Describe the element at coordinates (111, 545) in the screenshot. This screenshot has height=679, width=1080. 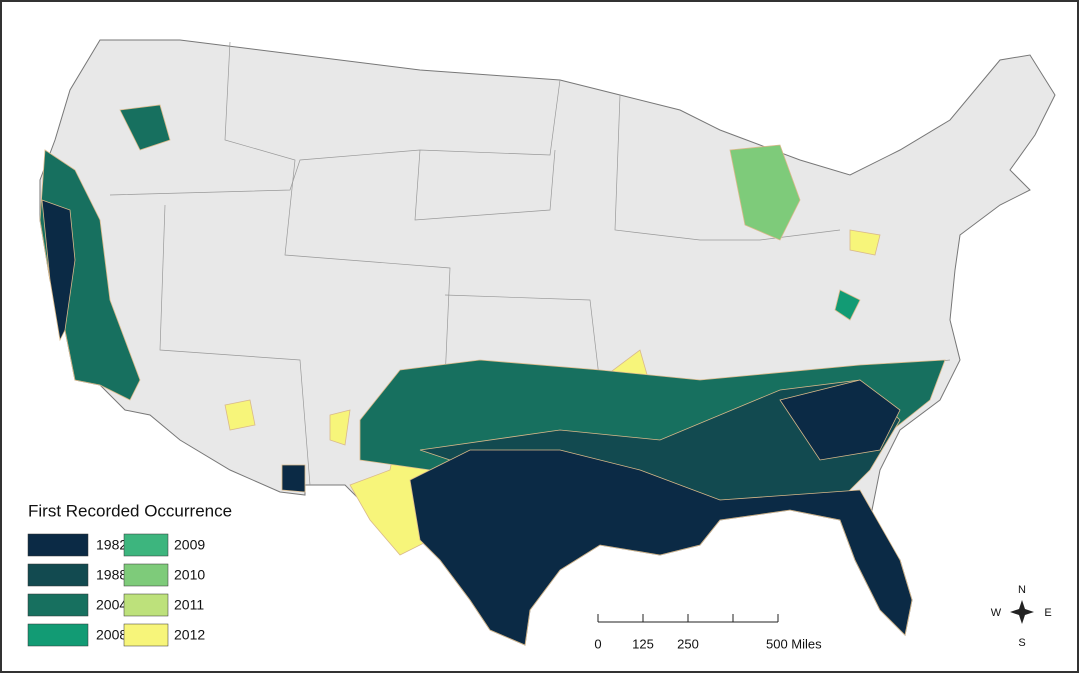
I see `legend-label: 1982` at that location.